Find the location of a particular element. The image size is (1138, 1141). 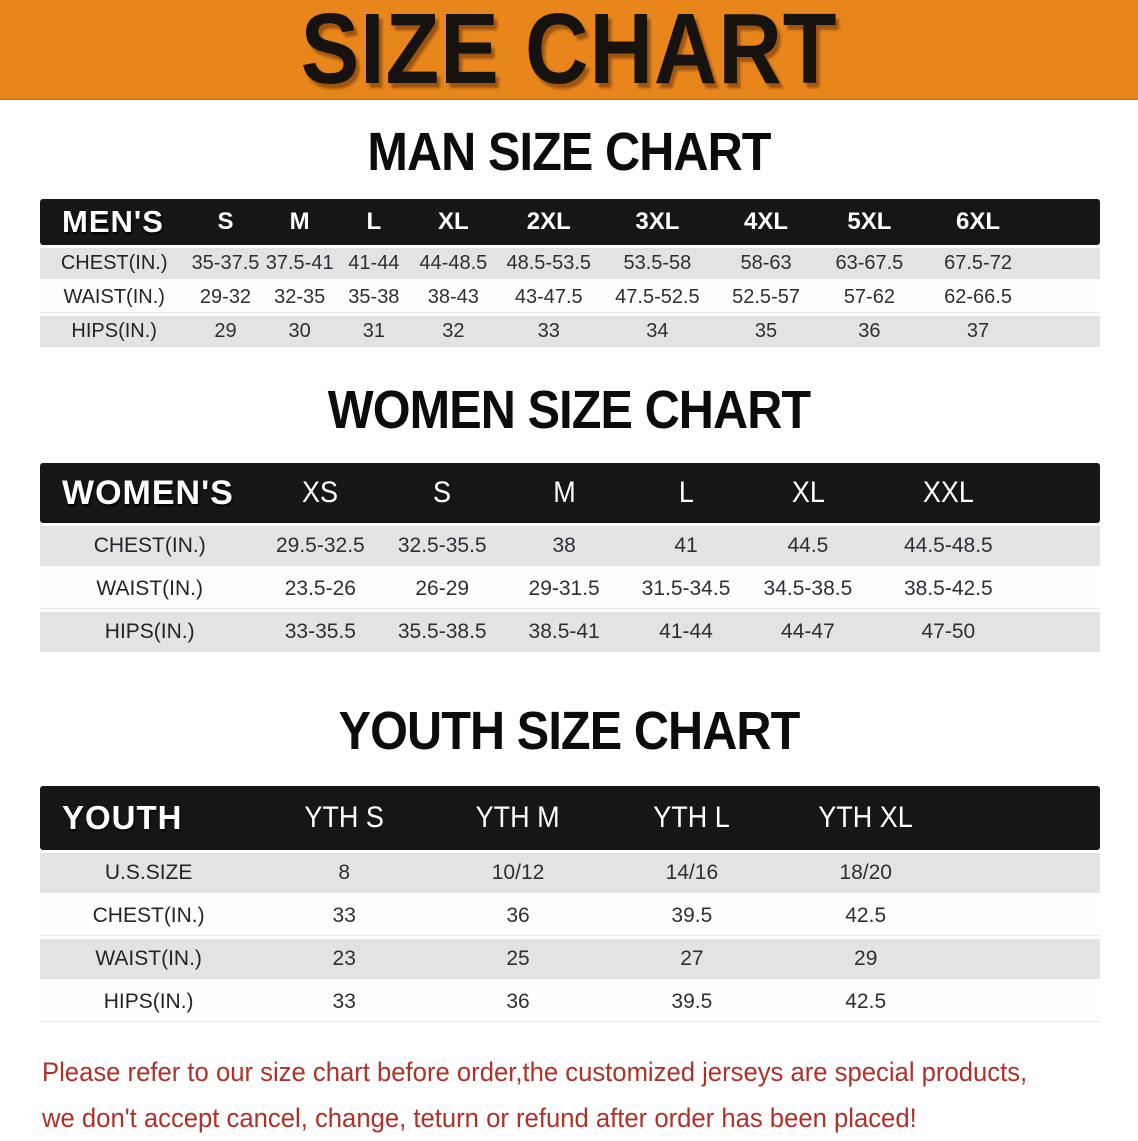

size-value: 57-62 is located at coordinates (869, 297).